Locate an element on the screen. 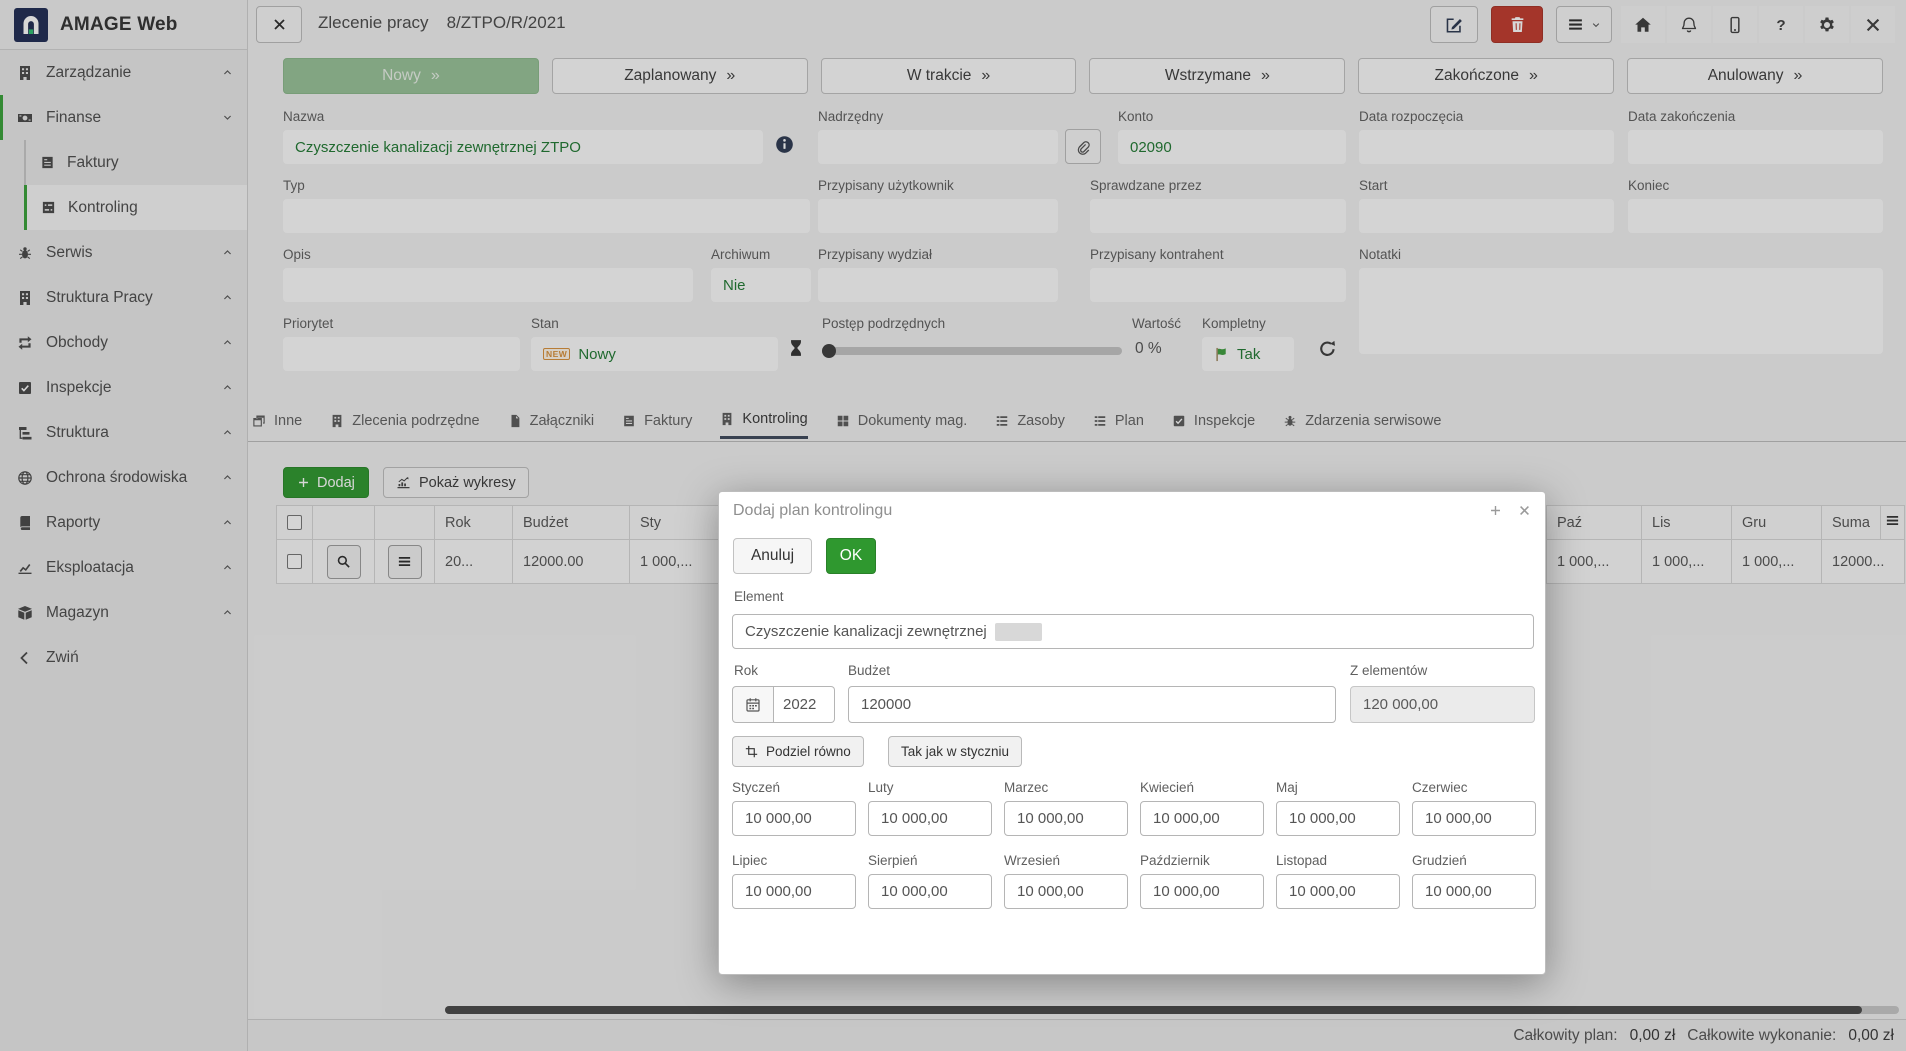 The image size is (1906, 1051). z-elementow-input is located at coordinates (1442, 704).